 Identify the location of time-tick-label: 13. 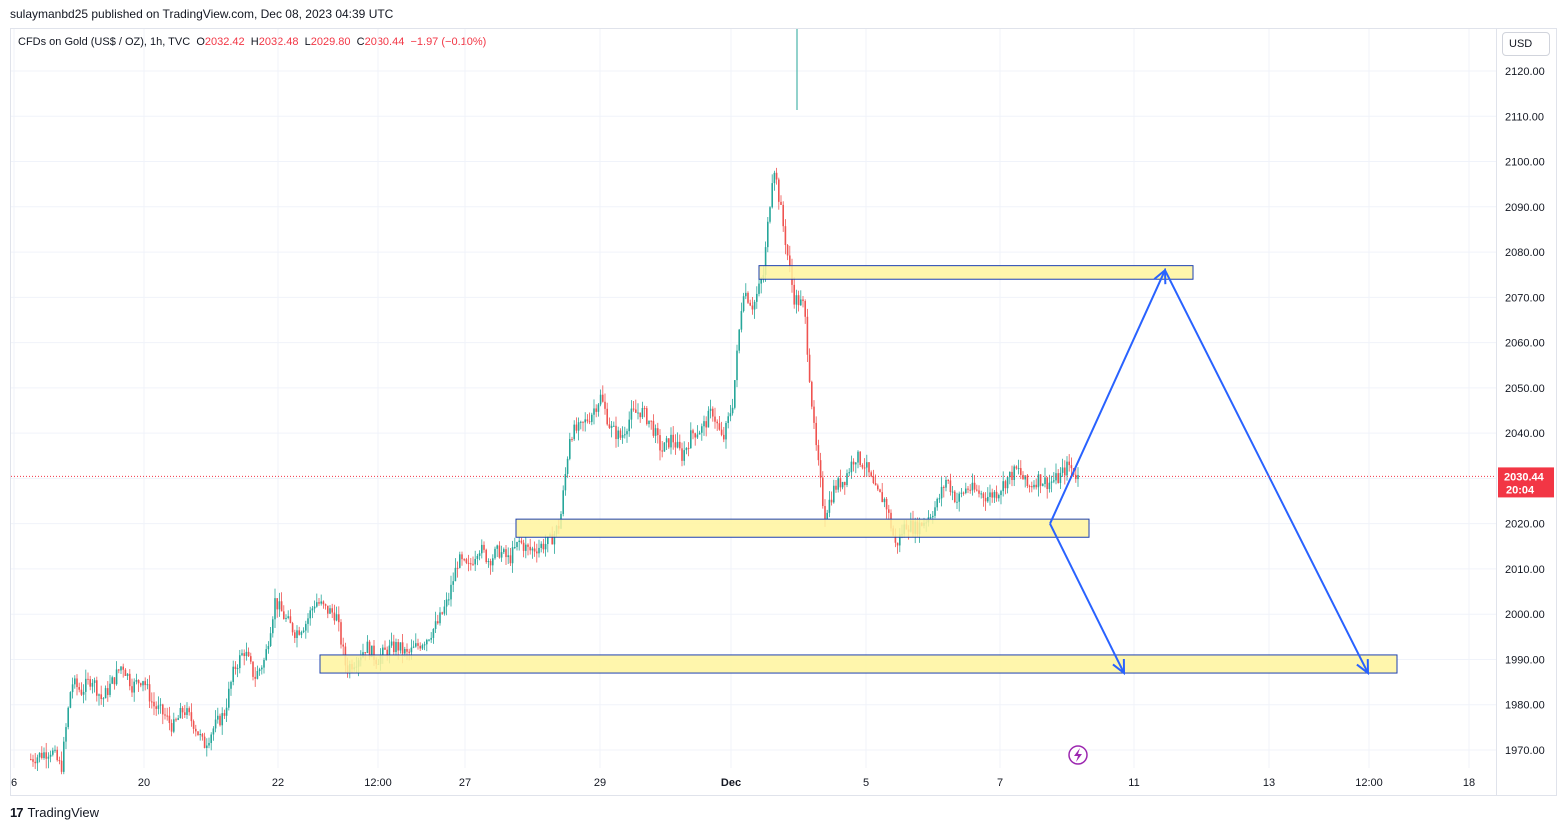
(1269, 783).